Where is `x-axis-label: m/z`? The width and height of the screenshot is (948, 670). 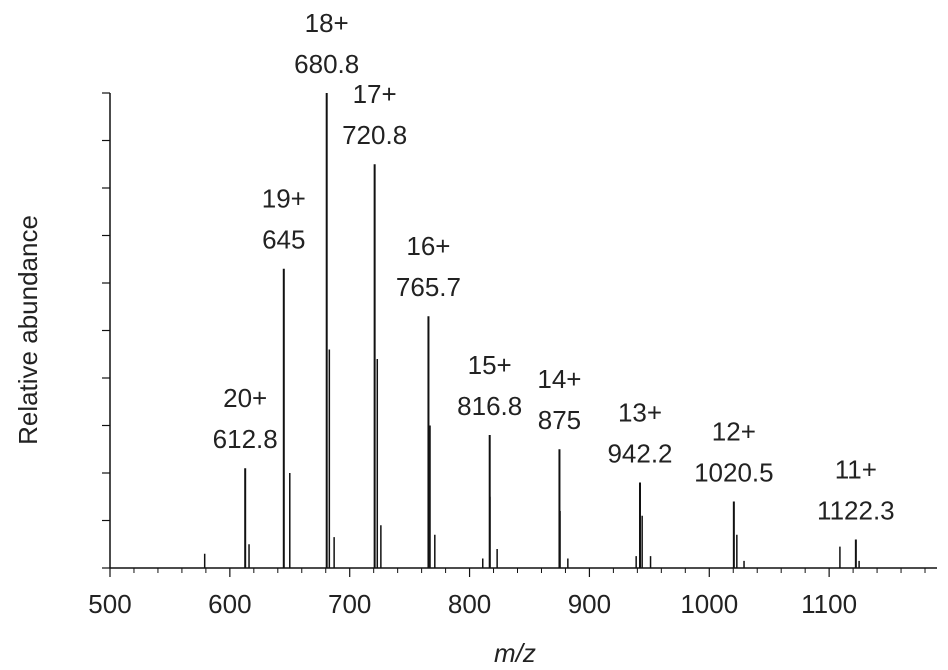
x-axis-label: m/z is located at coordinates (515, 653).